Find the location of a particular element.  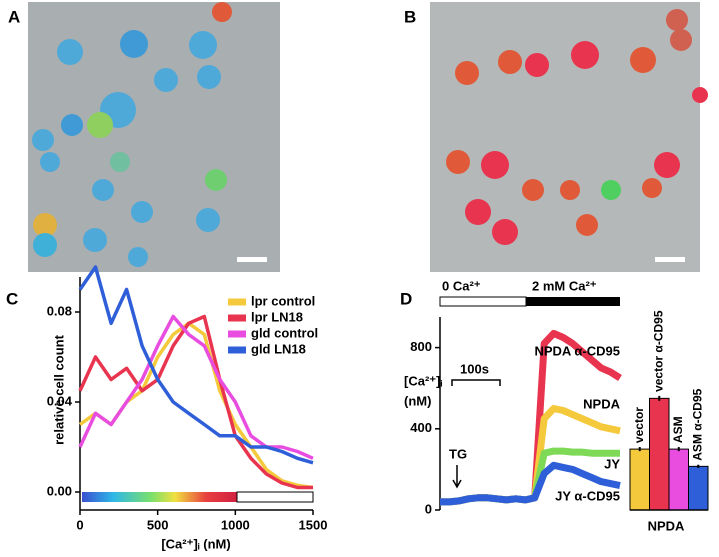

category-label: ASM α-CD95 is located at coordinates (697, 424).